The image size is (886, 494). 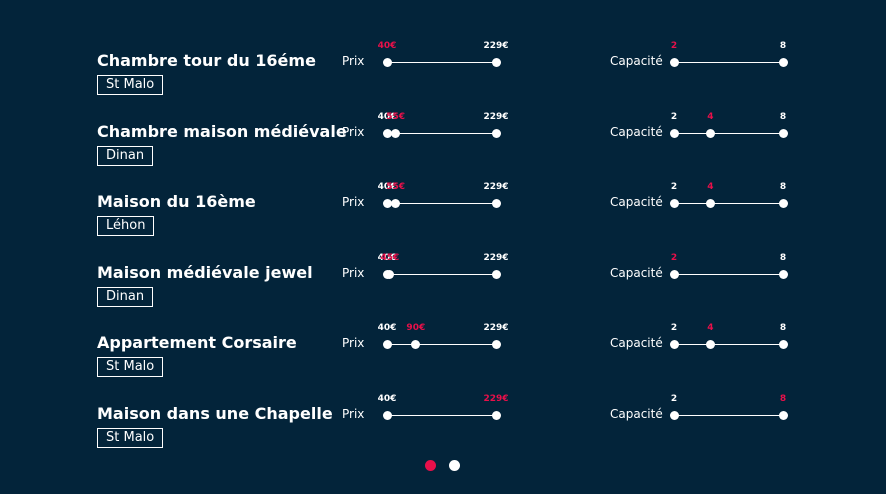 What do you see at coordinates (416, 328) in the screenshot?
I see `price-tick-label: 90€` at bounding box center [416, 328].